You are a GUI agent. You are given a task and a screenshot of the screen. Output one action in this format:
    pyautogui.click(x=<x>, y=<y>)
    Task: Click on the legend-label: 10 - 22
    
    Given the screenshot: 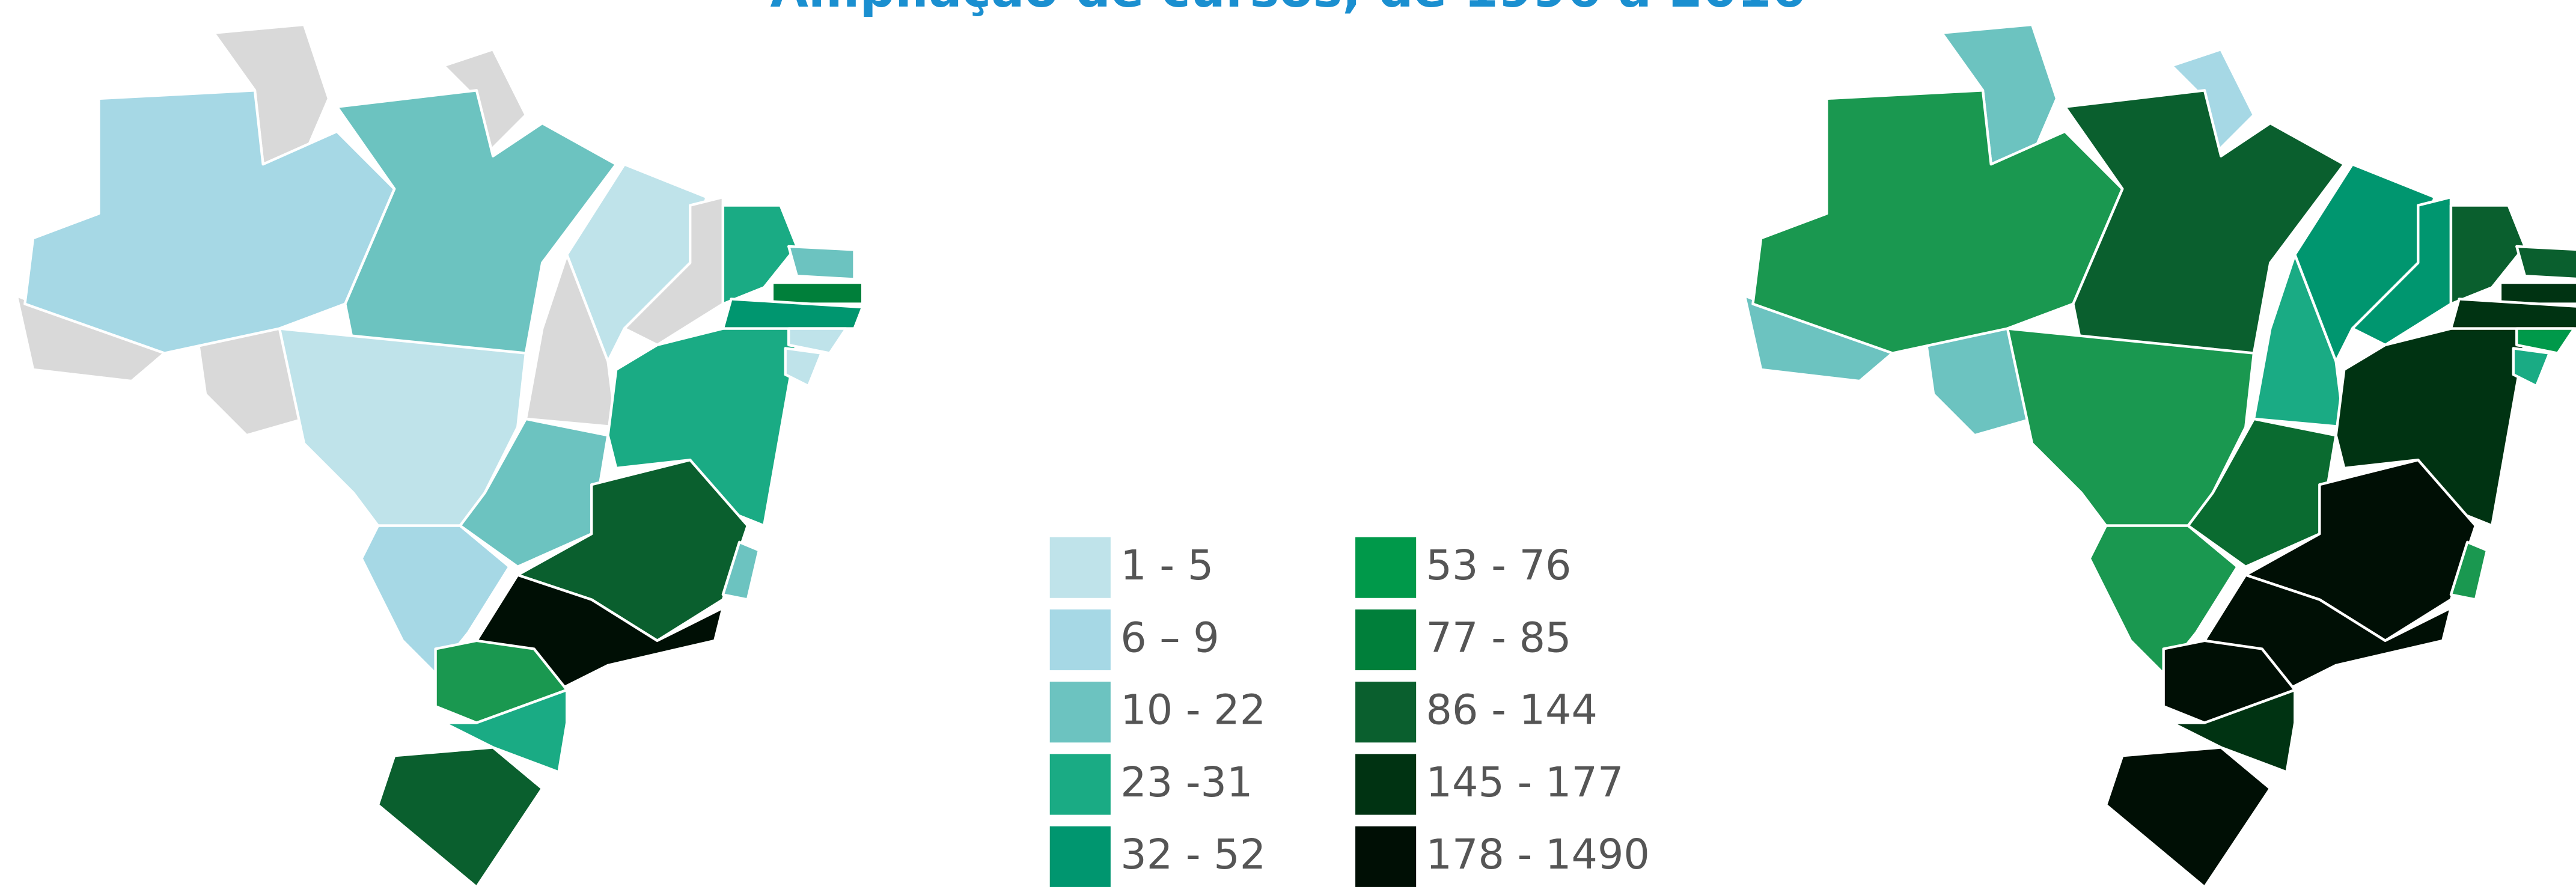 What is the action you would take?
    pyautogui.click(x=1193, y=711)
    